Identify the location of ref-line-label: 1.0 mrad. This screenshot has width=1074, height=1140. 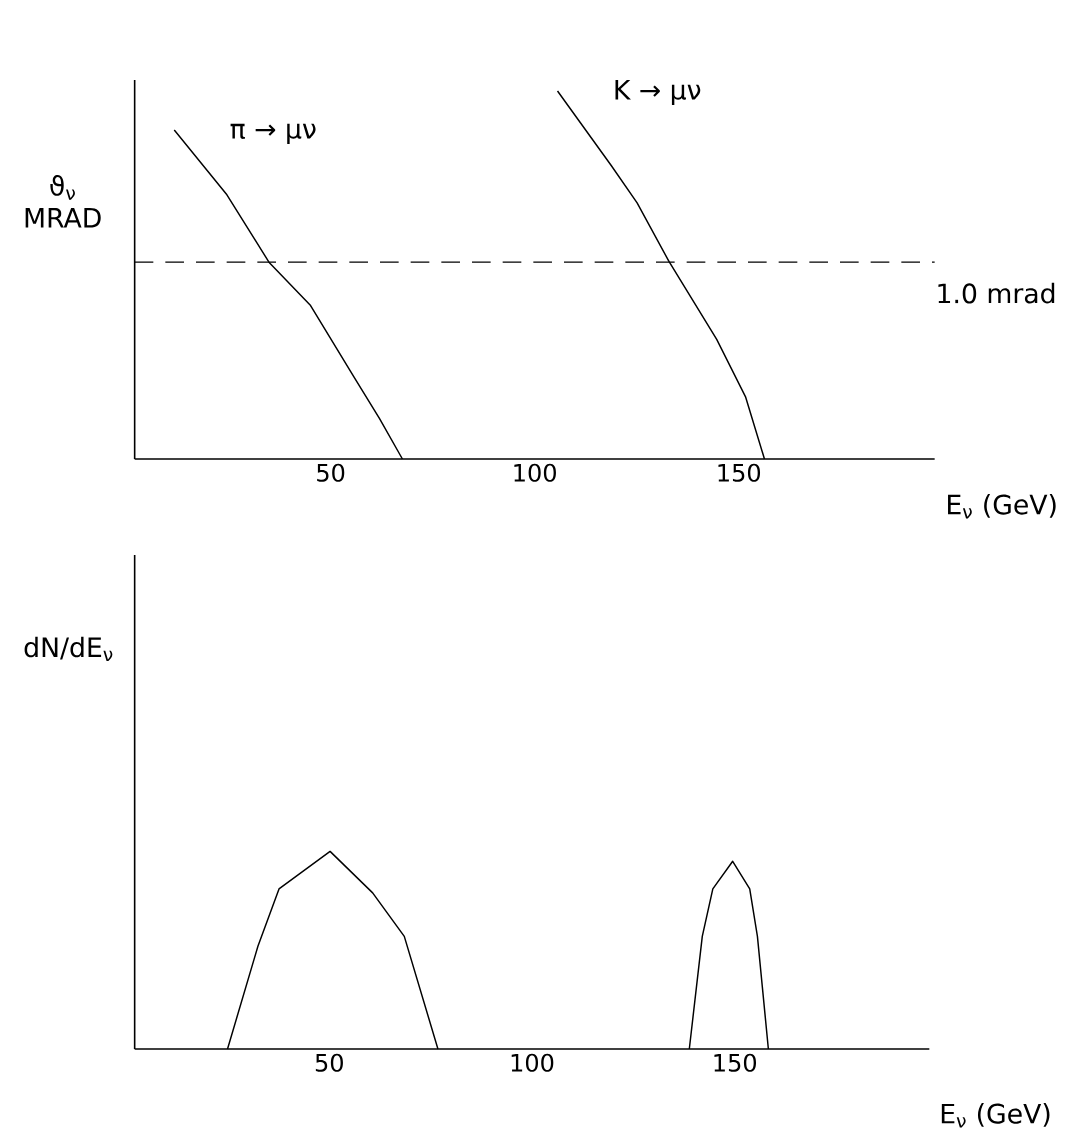
(996, 293).